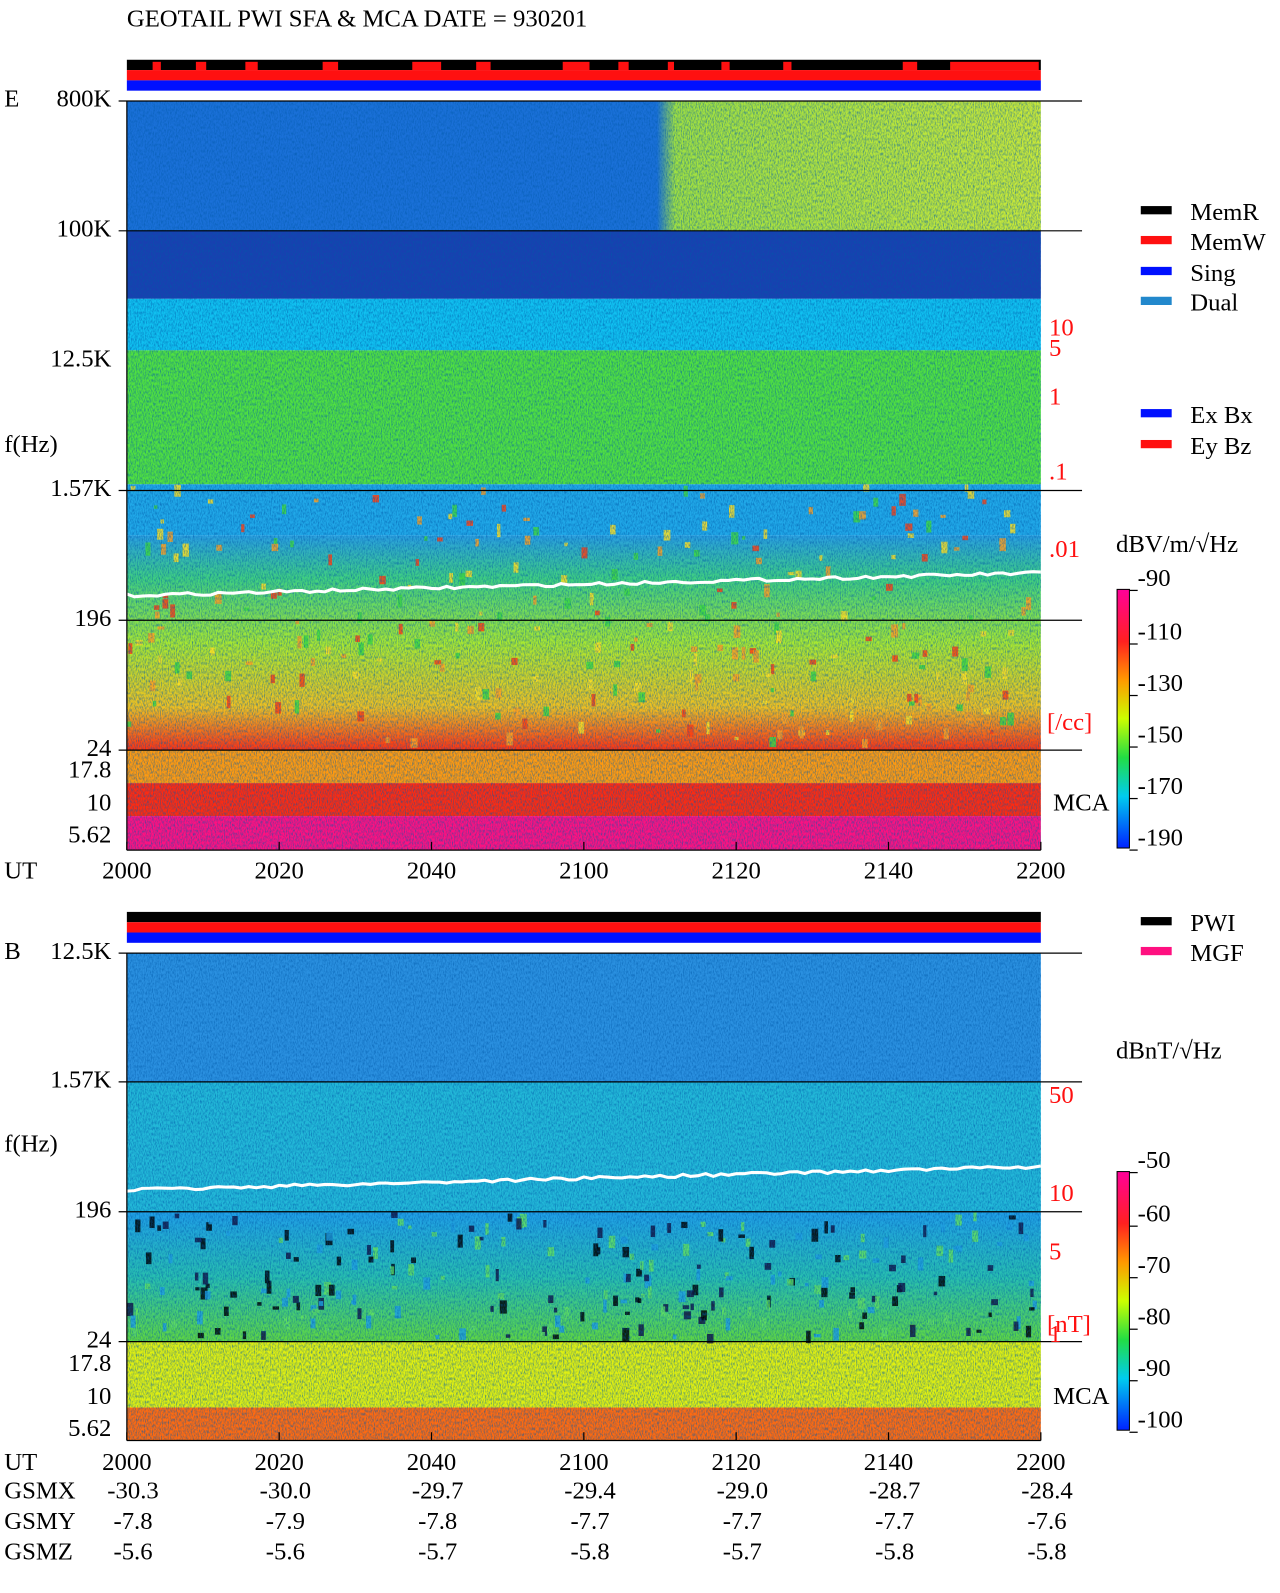 This screenshot has height=1593, width=1280. I want to click on orbit-value: -30.0, so click(286, 1491).